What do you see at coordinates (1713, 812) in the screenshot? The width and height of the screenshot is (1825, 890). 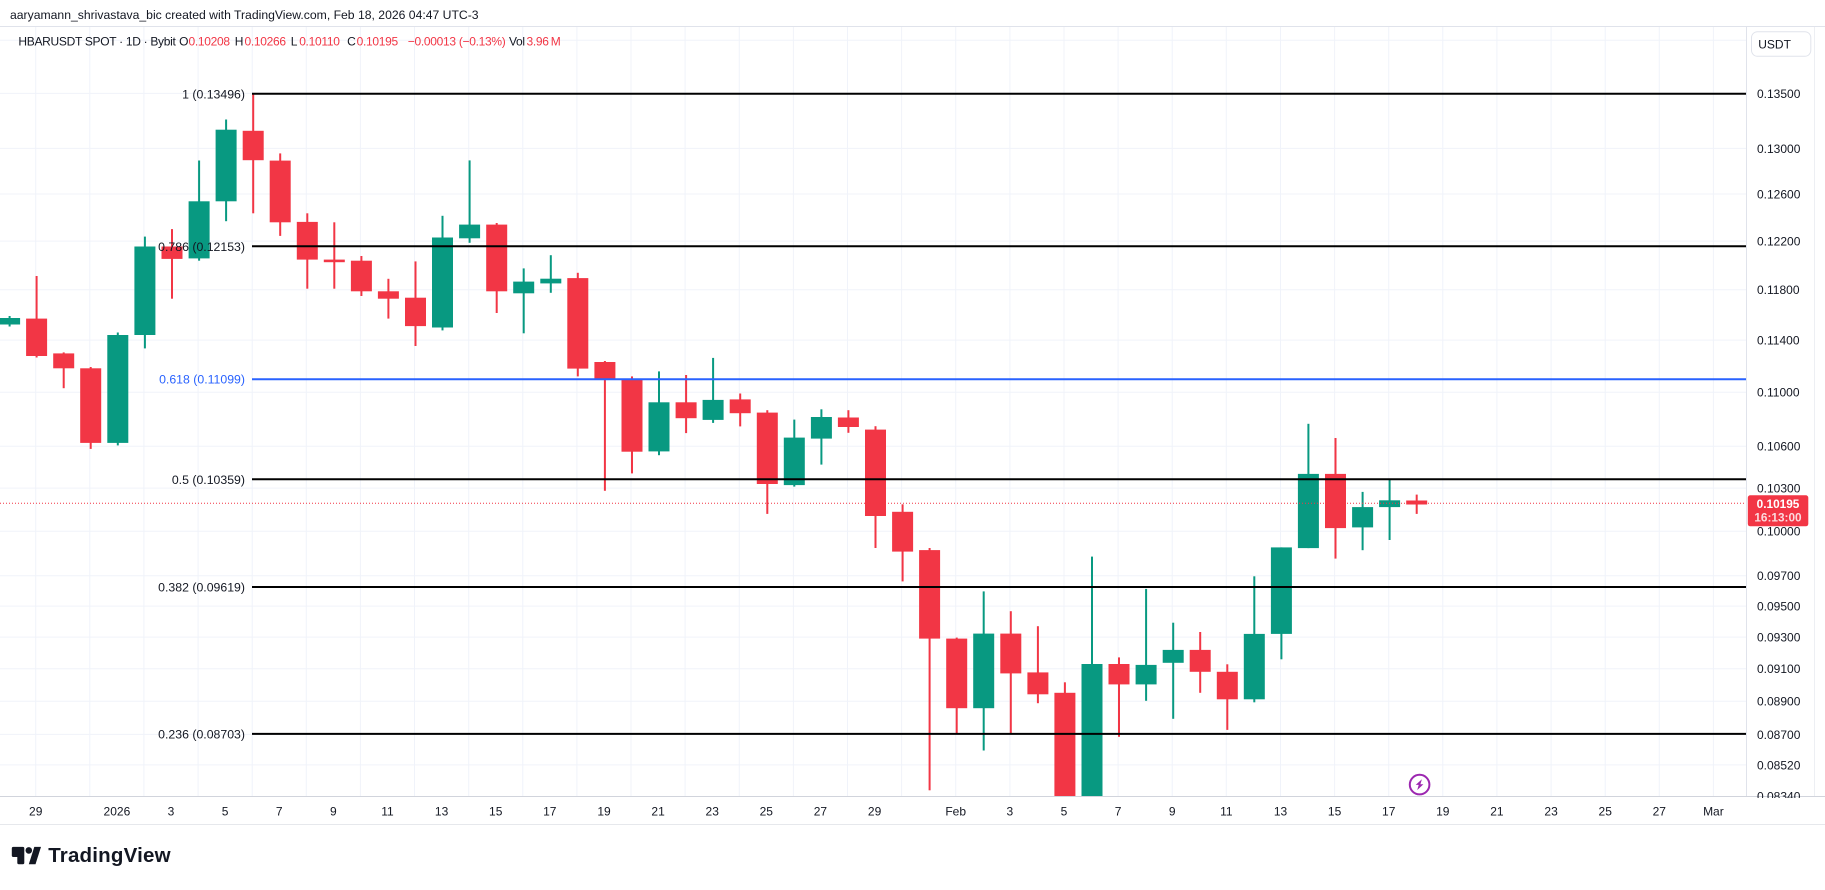 I see `svg-text: Mar` at bounding box center [1713, 812].